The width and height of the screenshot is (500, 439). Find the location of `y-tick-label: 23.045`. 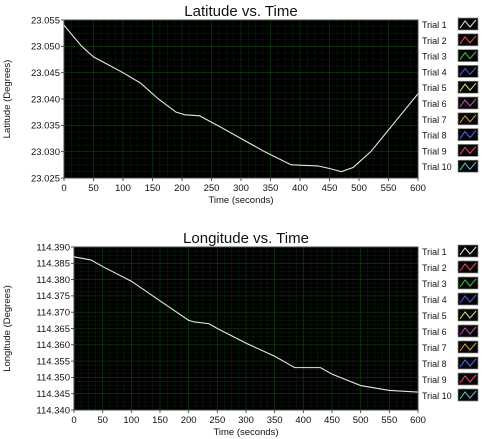

y-tick-label: 23.045 is located at coordinates (45, 73).